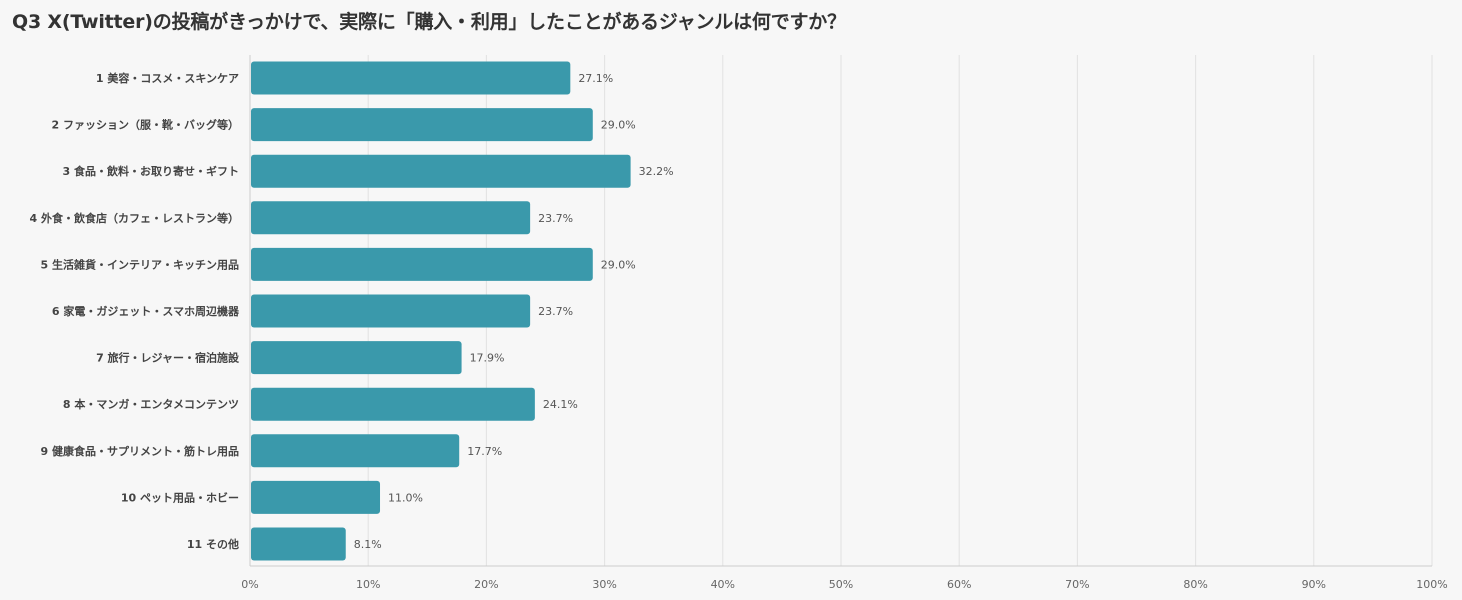 This screenshot has width=1462, height=600. Describe the element at coordinates (368, 544) in the screenshot. I see `value-label: 8.1%` at that location.